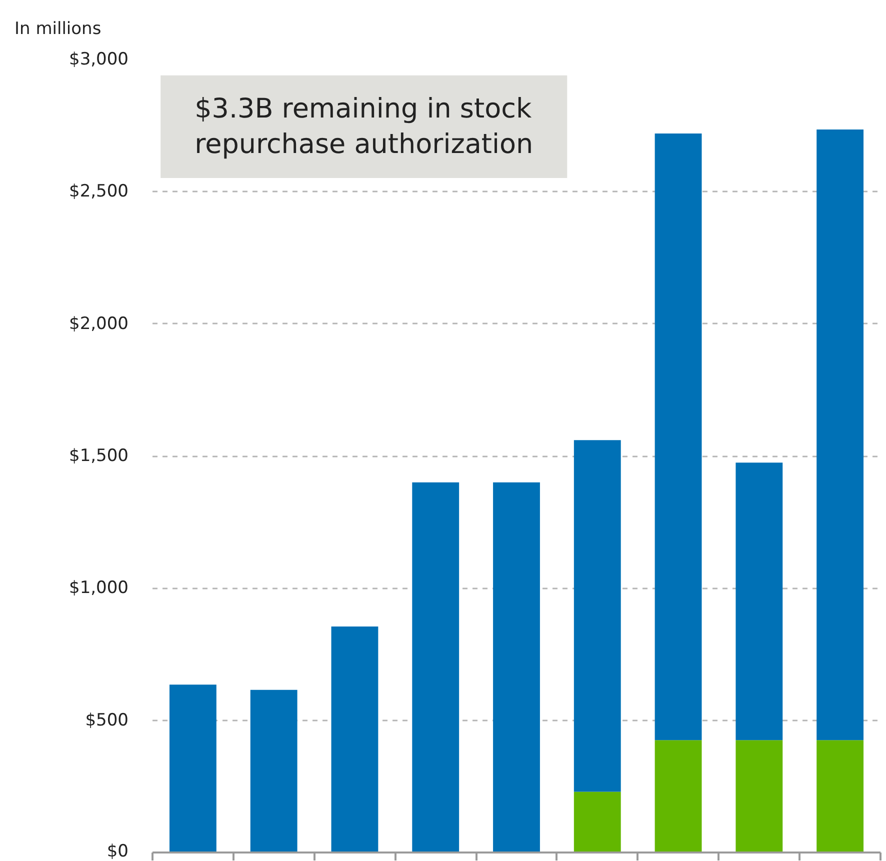  I want to click on y-tick-label: $3,000, so click(98, 60).